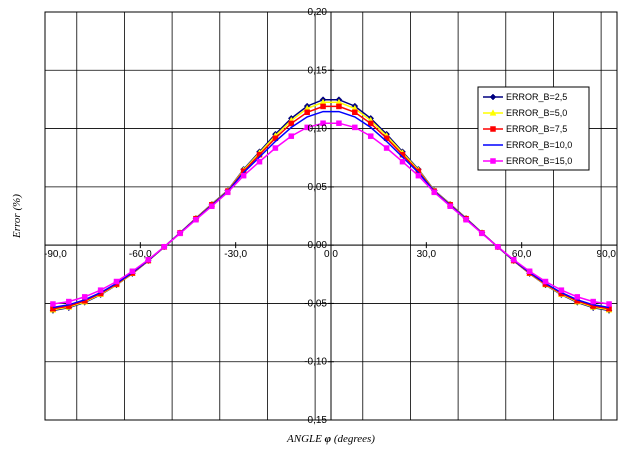  I want to click on legend-item: ERROR_B=10,0, so click(527, 145).